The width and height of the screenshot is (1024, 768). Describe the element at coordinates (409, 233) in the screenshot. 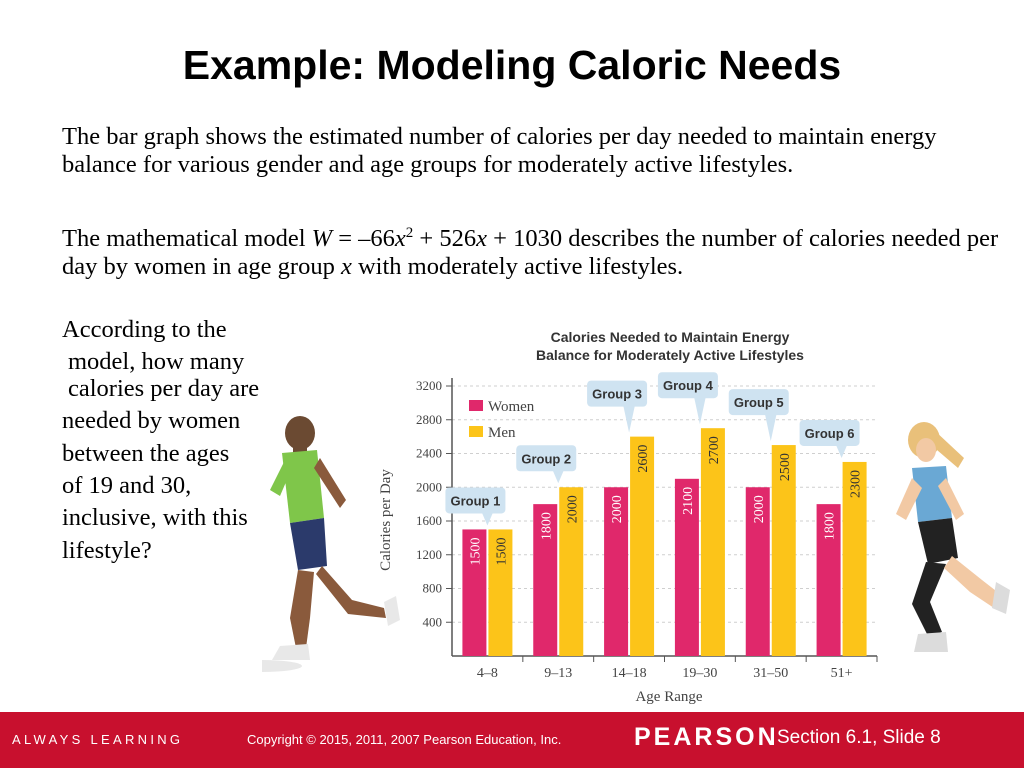

I see `model-exponent: 2` at that location.